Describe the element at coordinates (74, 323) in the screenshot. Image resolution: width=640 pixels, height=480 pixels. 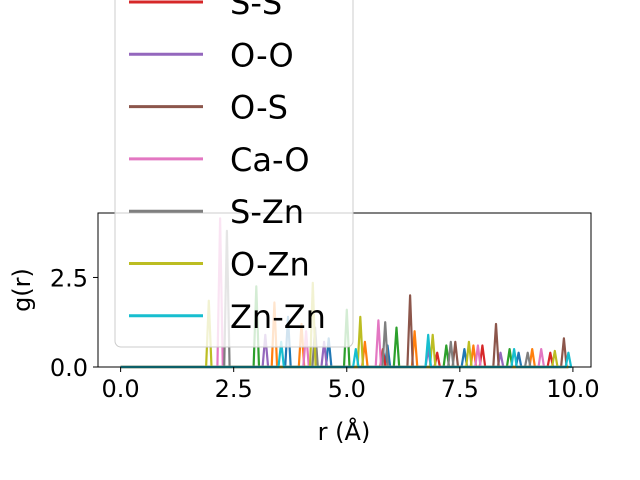
I see `y-axis-ticks: 0.0 2.5` at that location.